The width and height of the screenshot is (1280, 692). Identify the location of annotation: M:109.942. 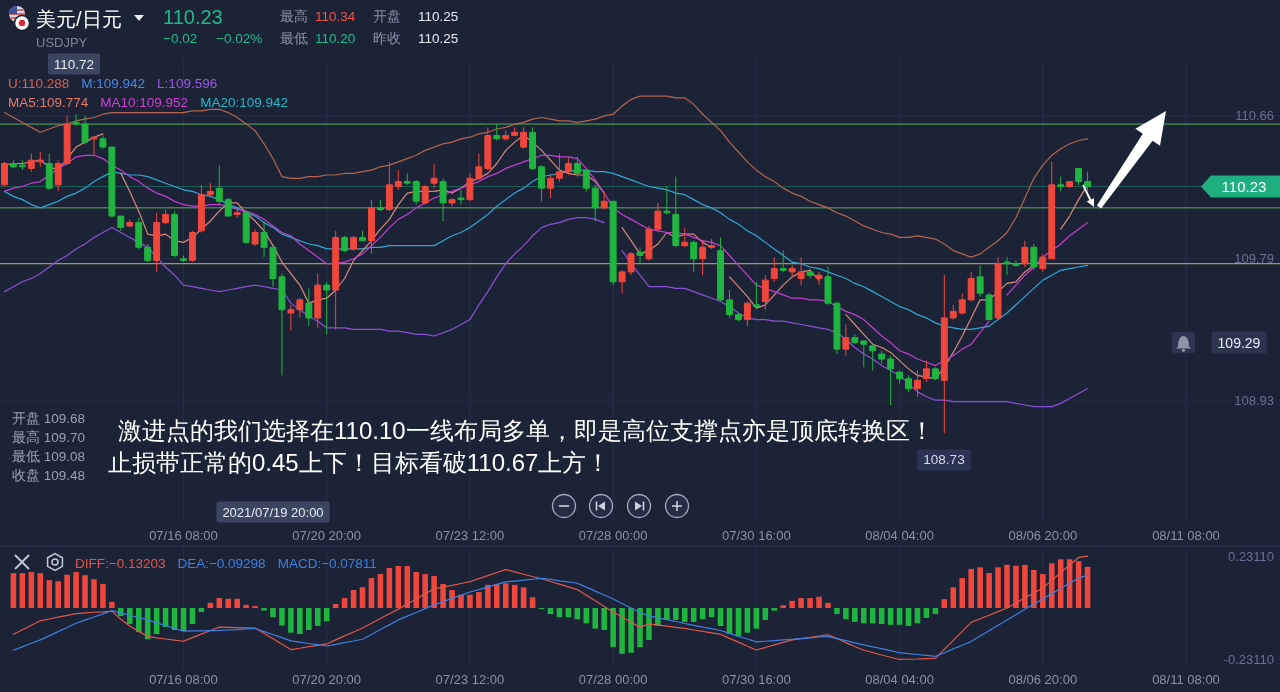
(113, 83).